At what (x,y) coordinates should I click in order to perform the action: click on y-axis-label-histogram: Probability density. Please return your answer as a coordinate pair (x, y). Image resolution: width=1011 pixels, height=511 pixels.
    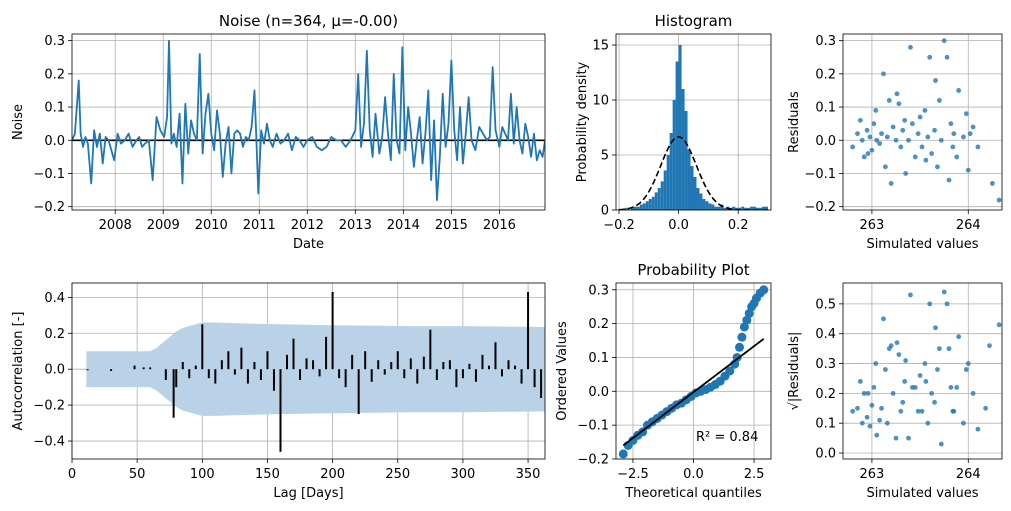
    Looking at the image, I should click on (582, 121).